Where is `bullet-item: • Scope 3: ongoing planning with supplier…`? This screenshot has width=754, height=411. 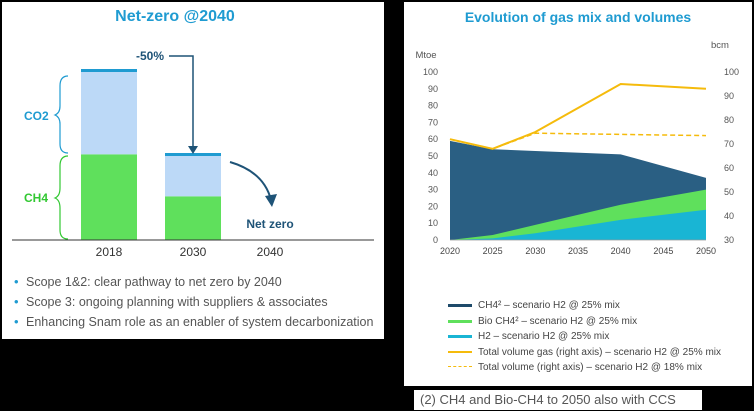
bullet-item: • Scope 3: ongoing planning with supplier… is located at coordinates (192, 302).